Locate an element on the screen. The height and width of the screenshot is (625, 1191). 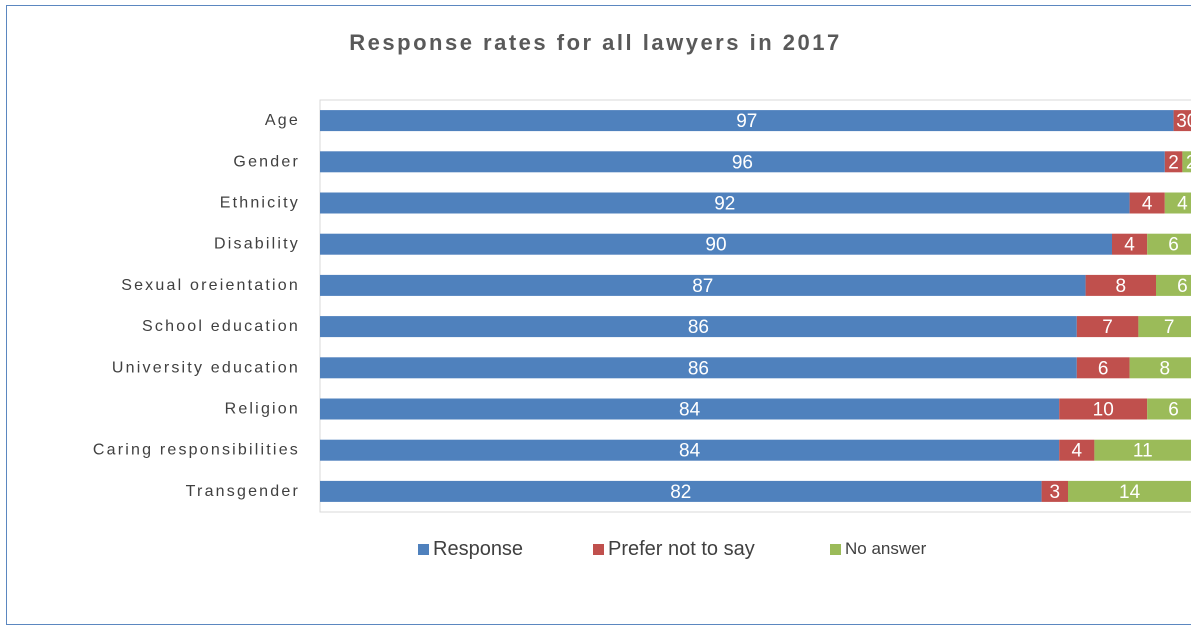
data-label-no-answer-disability: 6 is located at coordinates (1173, 245).